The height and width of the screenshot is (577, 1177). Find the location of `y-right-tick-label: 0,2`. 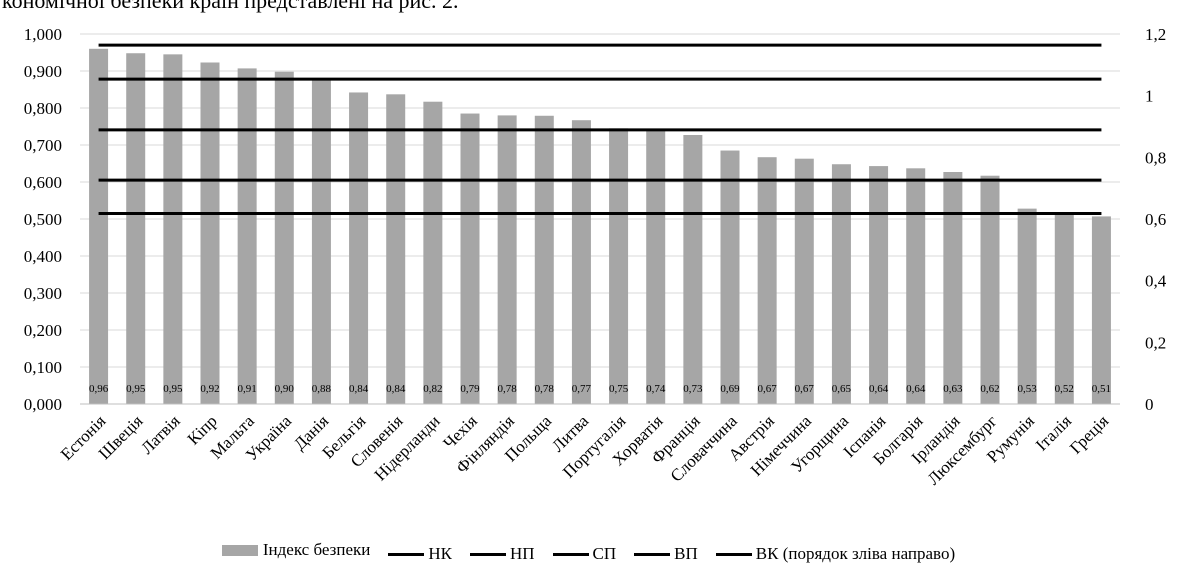

y-right-tick-label: 0,2 is located at coordinates (1155, 342).